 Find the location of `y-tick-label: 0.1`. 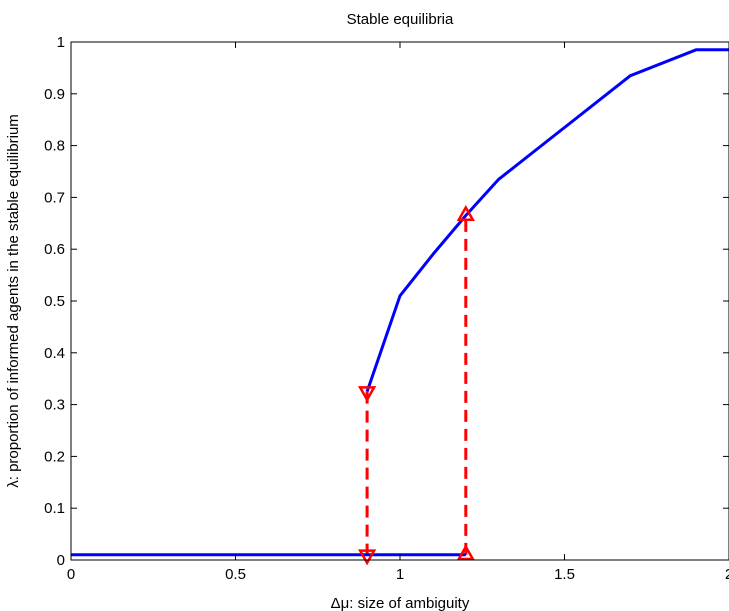

y-tick-label: 0.1 is located at coordinates (54, 508).